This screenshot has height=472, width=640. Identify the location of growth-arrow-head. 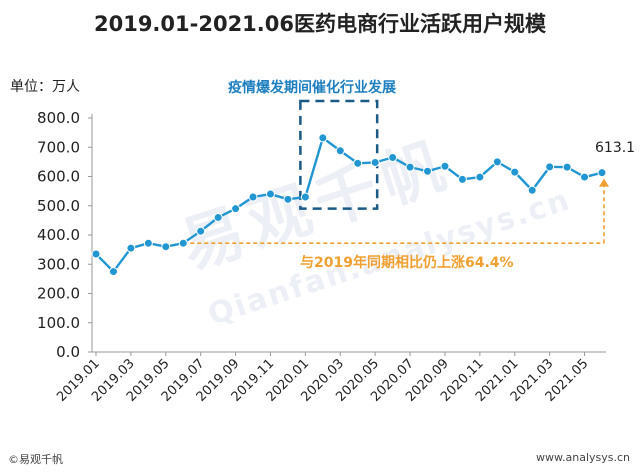
(604, 182).